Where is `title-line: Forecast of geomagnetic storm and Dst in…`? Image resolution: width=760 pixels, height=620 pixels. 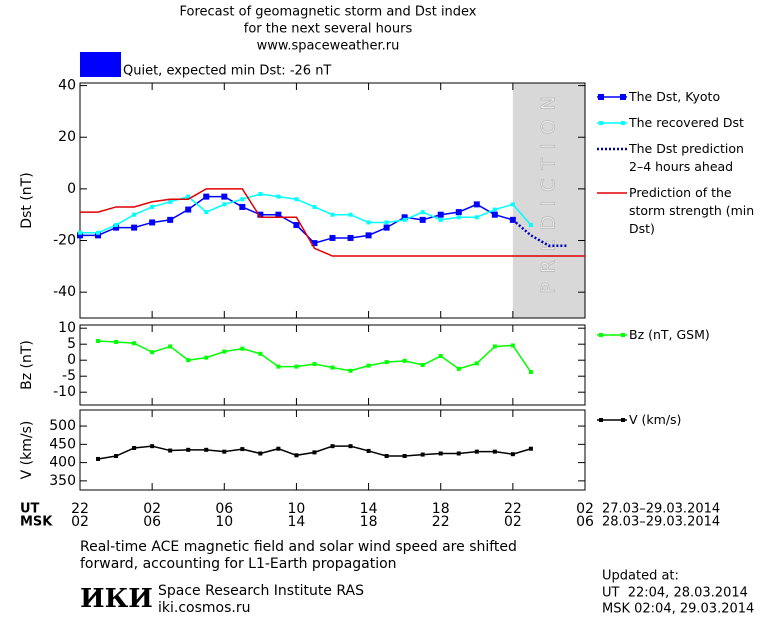 title-line: Forecast of geomagnetic storm and Dst in… is located at coordinates (327, 12).